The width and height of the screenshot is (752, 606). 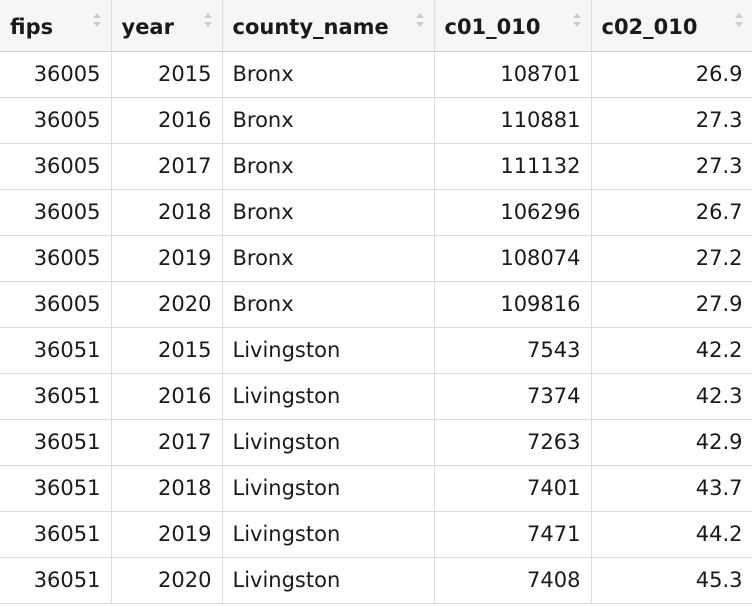 I want to click on cell-c02-010: 42.2, so click(x=671, y=350).